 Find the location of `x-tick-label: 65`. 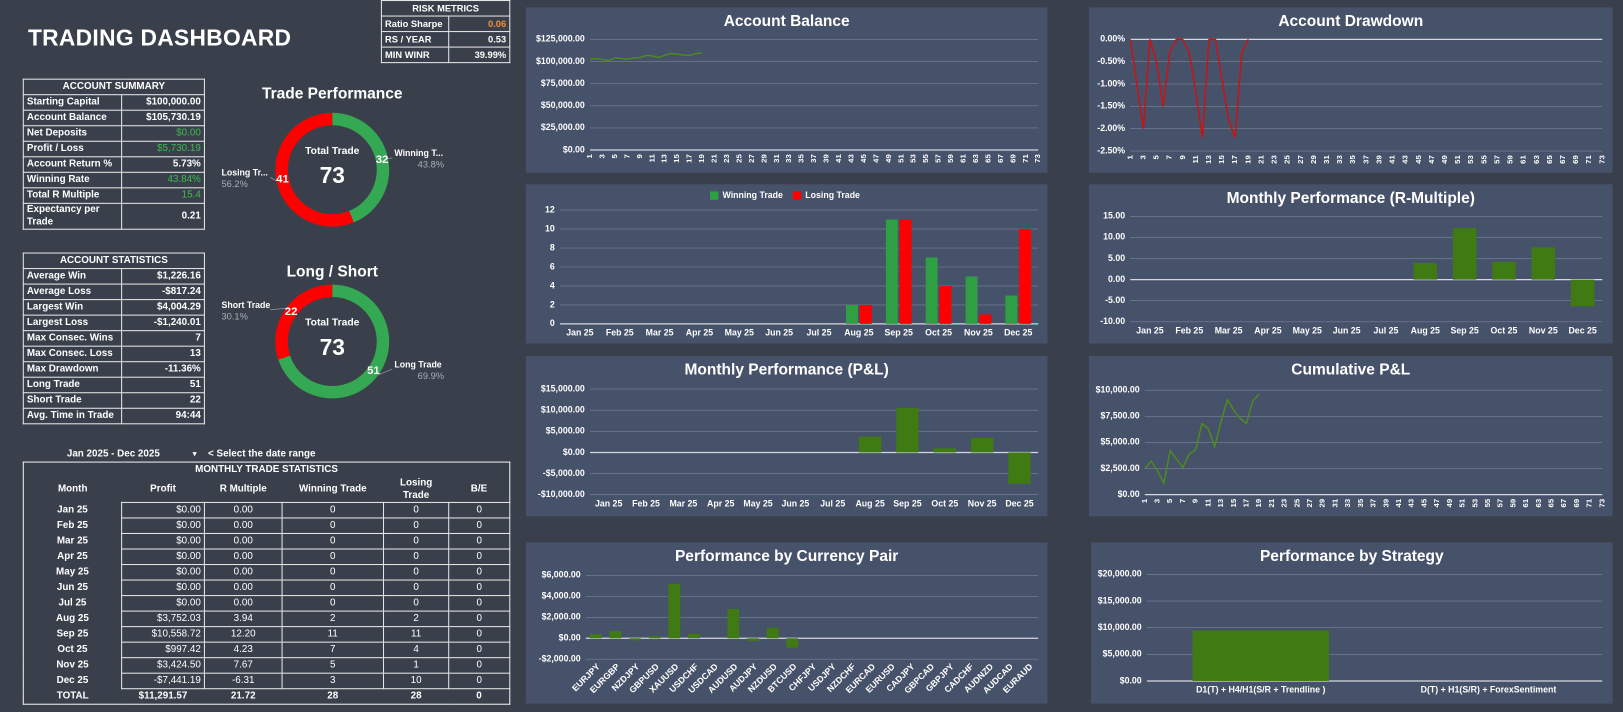

x-tick-label: 65 is located at coordinates (1549, 159).